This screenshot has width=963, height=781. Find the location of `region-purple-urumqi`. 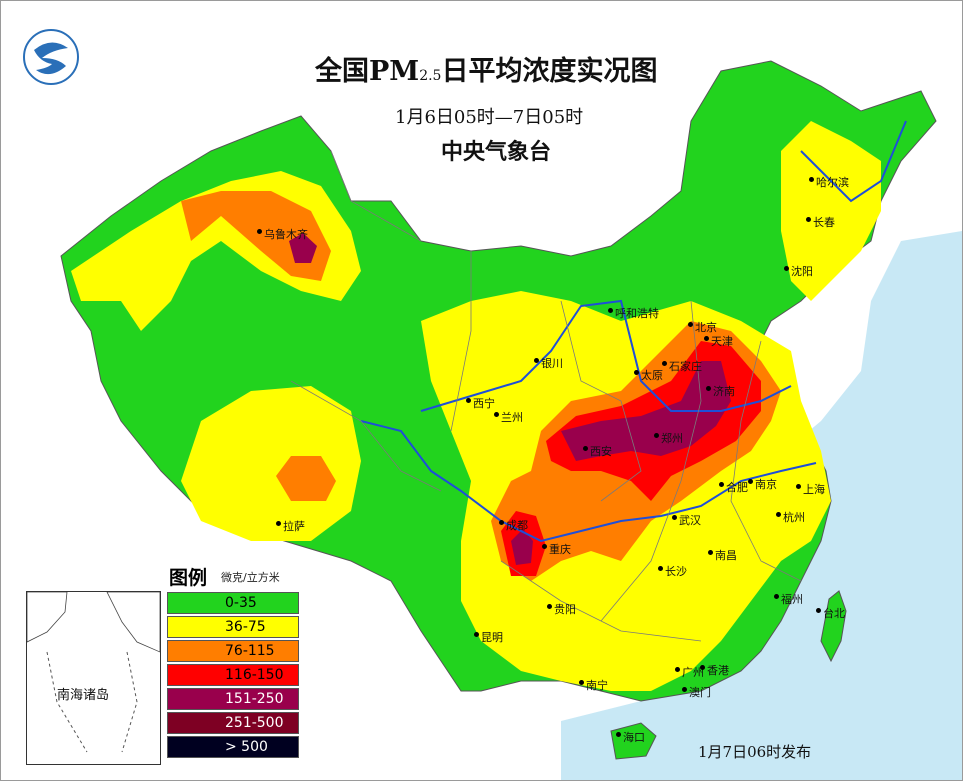

region-purple-urumqi is located at coordinates (303, 248).